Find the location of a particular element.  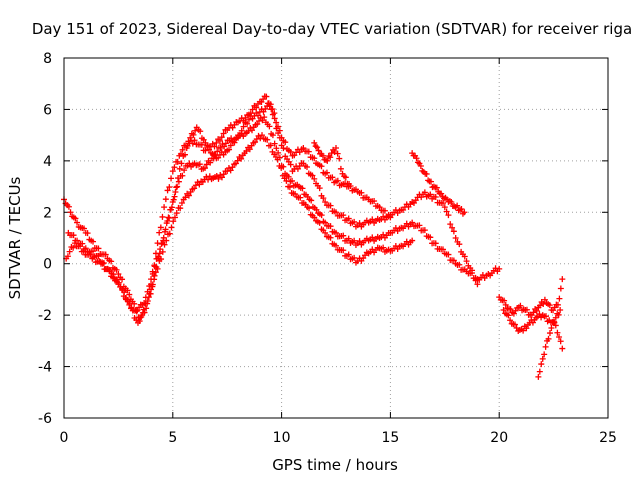

y-tick-label: -4 is located at coordinates (45, 368).